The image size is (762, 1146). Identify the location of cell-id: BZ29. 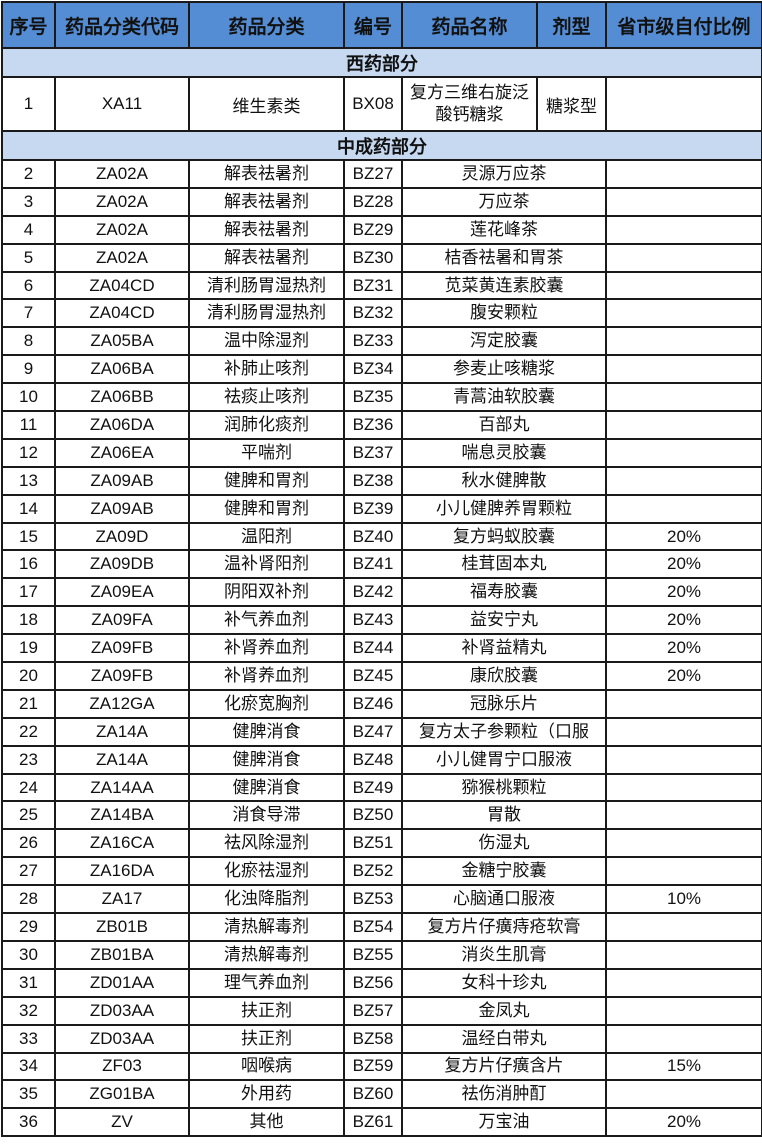
(373, 229).